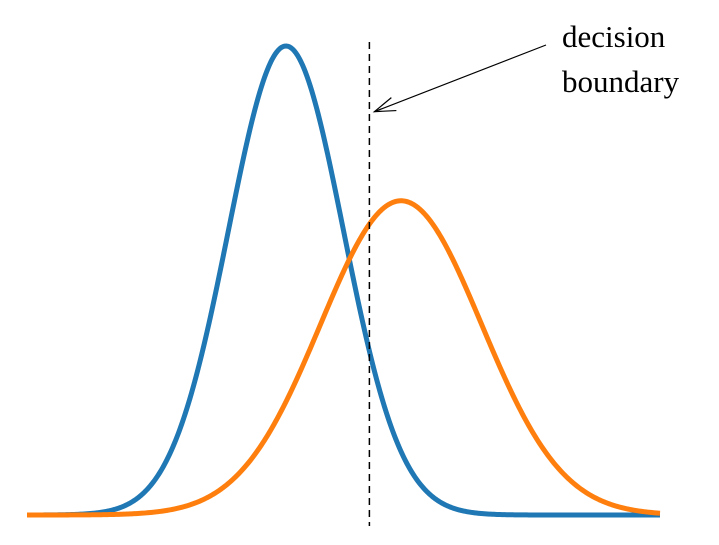 The height and width of the screenshot is (545, 719). What do you see at coordinates (614, 36) in the screenshot?
I see `annotation-label-line-1: decision` at bounding box center [614, 36].